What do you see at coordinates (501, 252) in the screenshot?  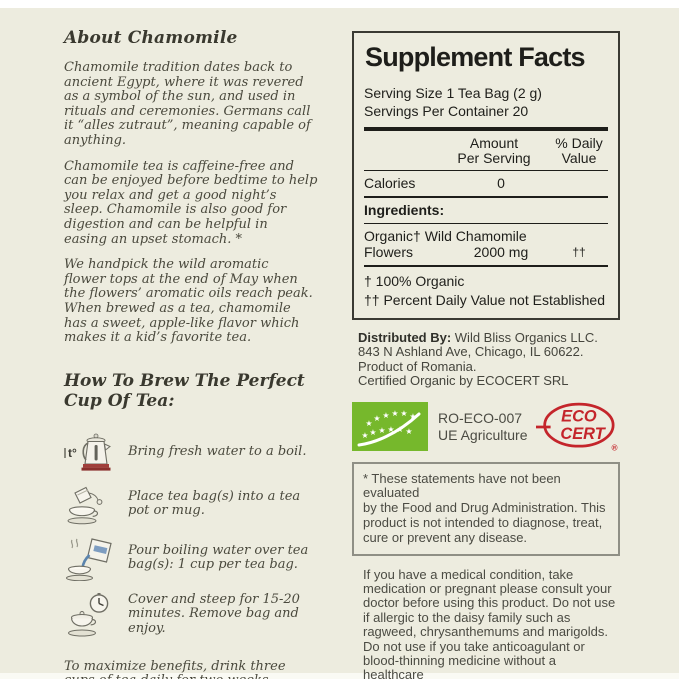 I see `ingredient-amount: 2000 mg` at bounding box center [501, 252].